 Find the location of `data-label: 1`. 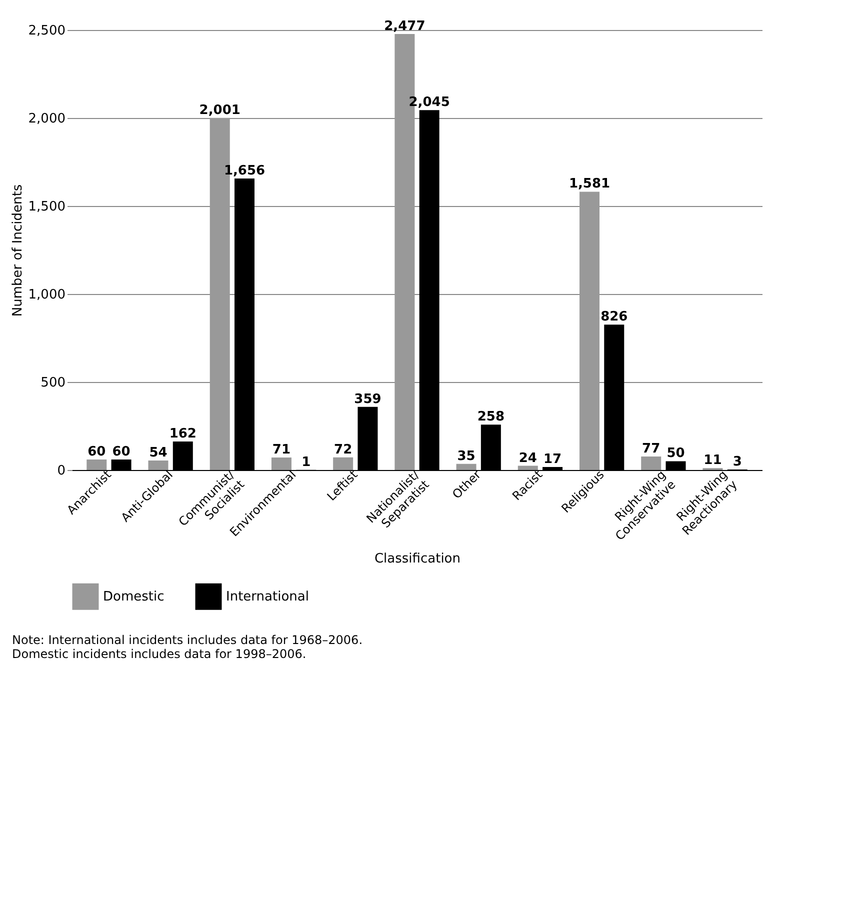

data-label: 1 is located at coordinates (306, 462).